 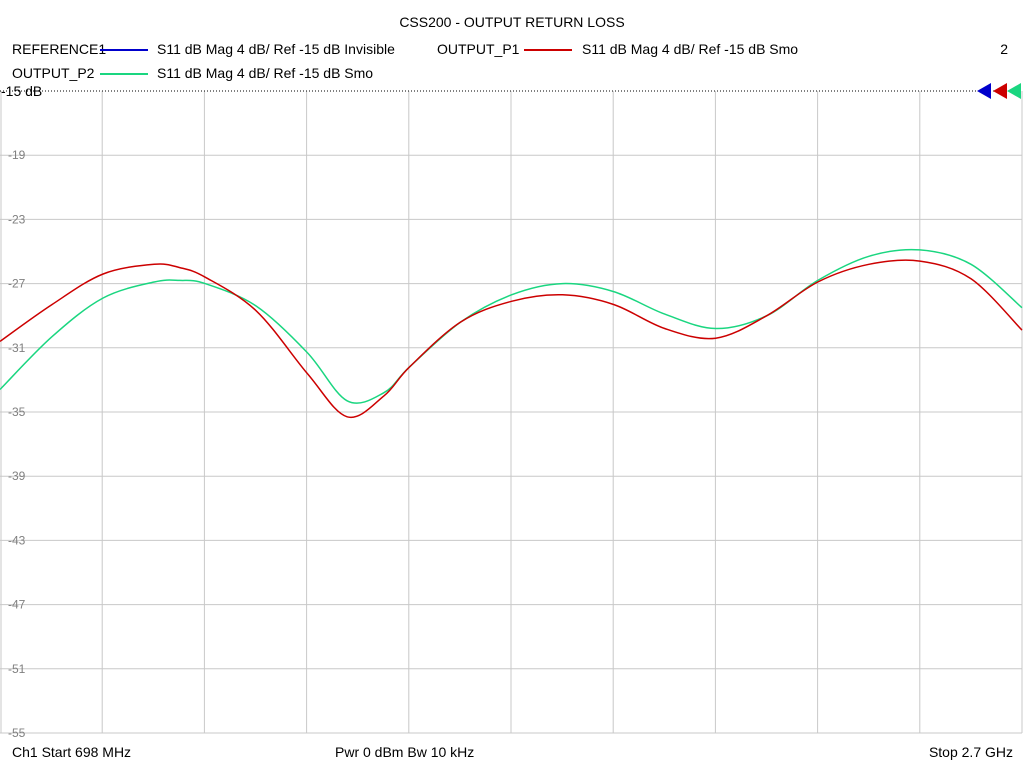 What do you see at coordinates (1004, 49) in the screenshot?
I see `legend-index: 2` at bounding box center [1004, 49].